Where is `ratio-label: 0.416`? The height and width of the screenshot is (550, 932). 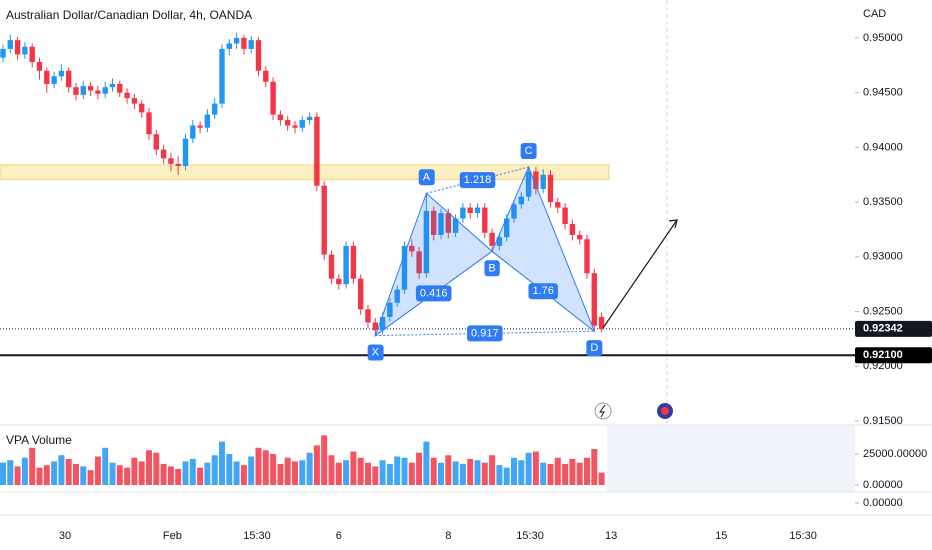 ratio-label: 0.416 is located at coordinates (434, 293).